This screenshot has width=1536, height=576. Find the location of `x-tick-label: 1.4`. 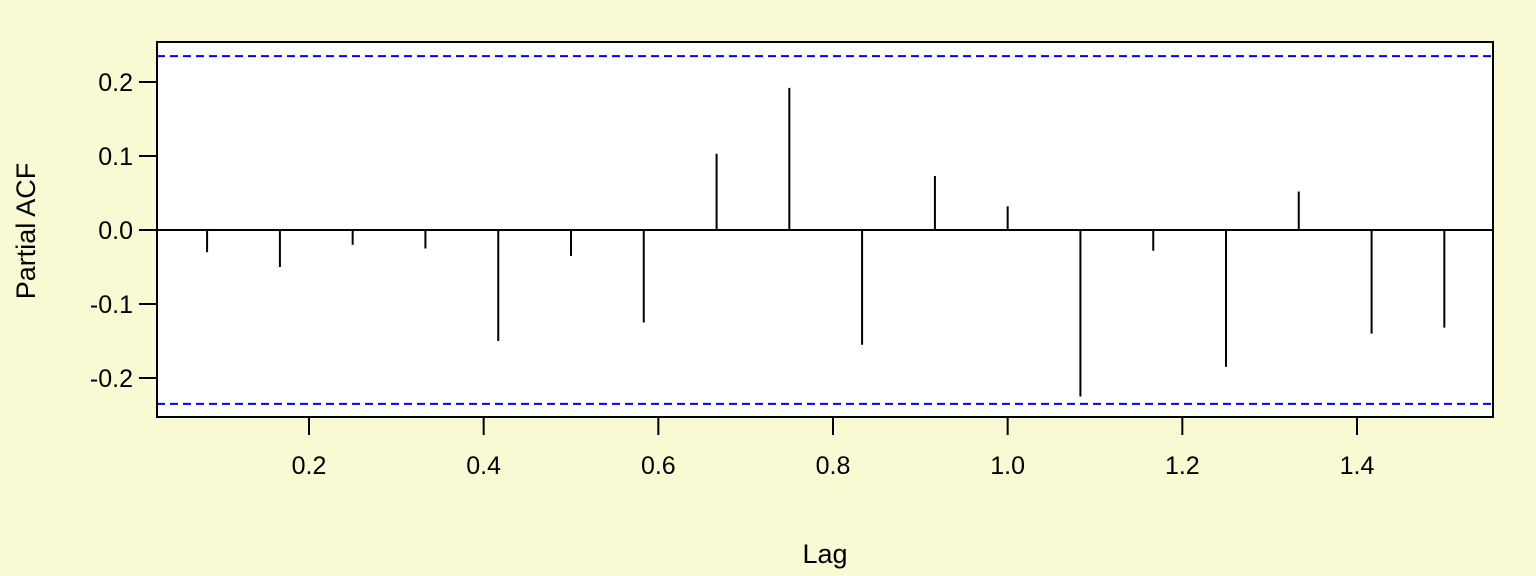

x-tick-label: 1.4 is located at coordinates (1357, 466).